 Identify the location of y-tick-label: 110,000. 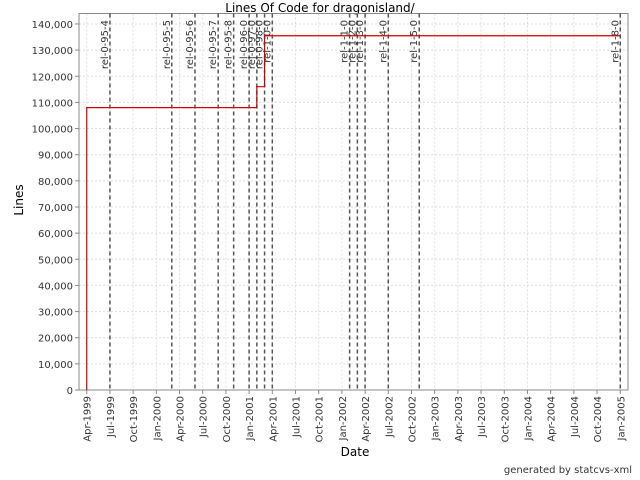
(52, 103).